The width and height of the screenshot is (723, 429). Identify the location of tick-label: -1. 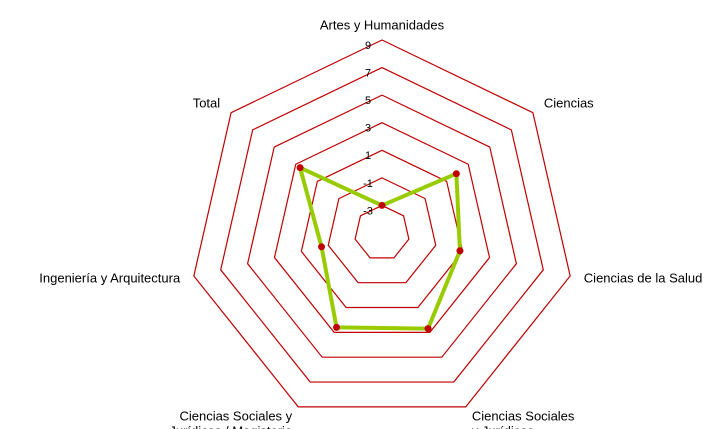
(368, 184).